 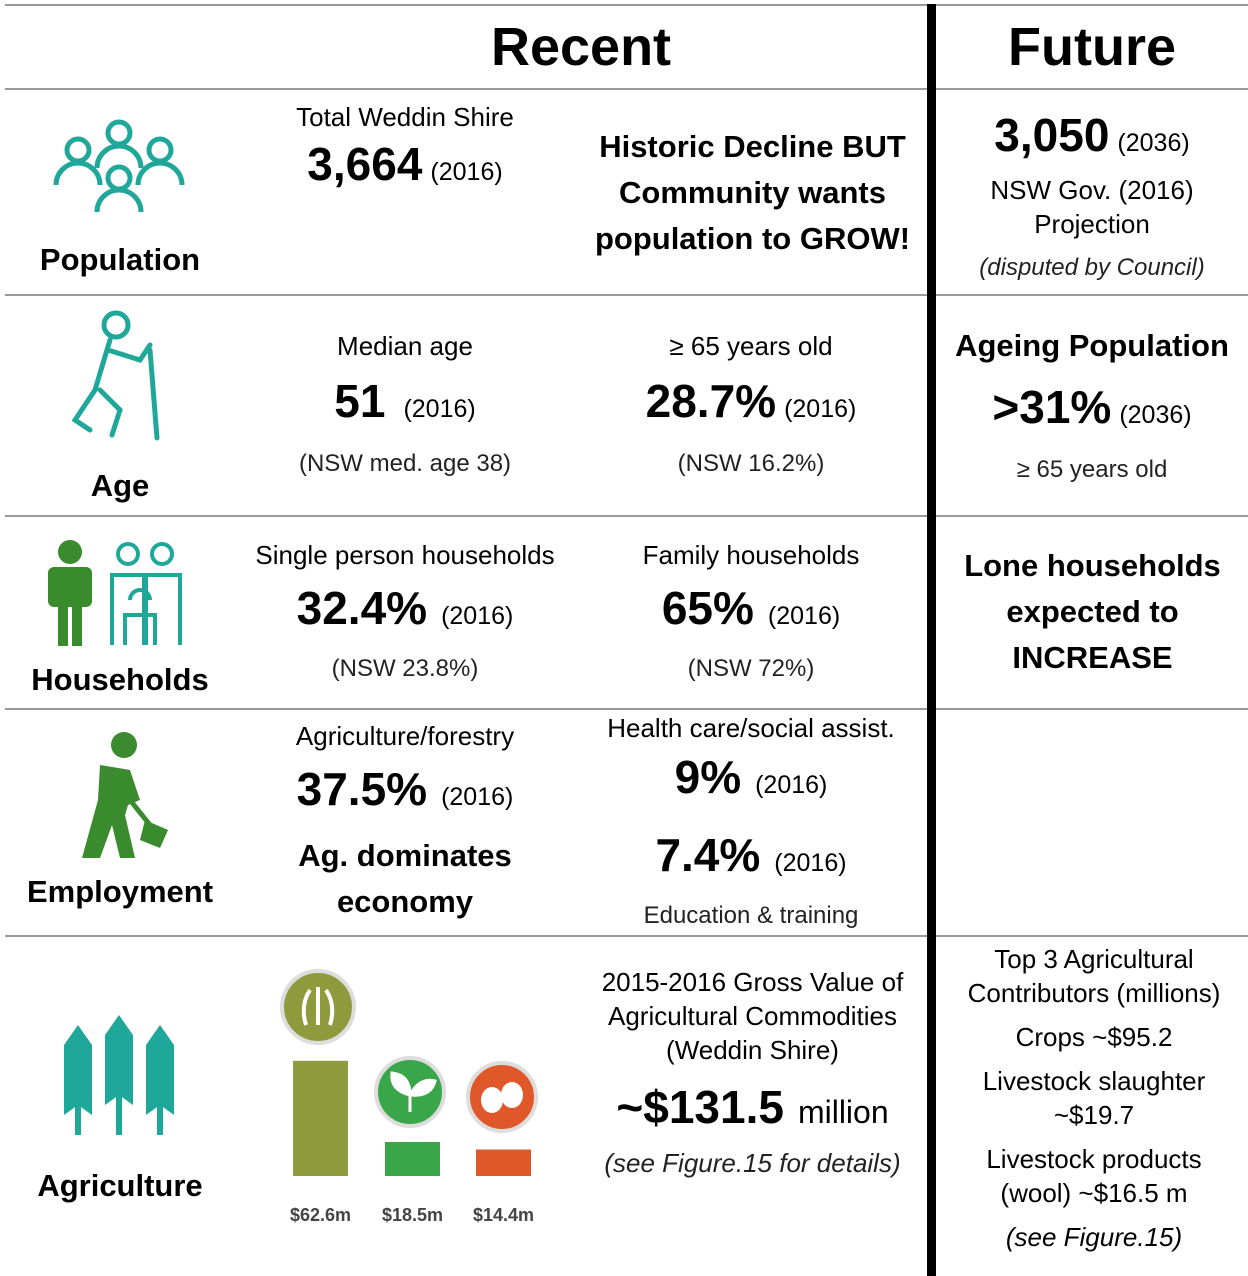 What do you see at coordinates (751, 555) in the screenshot?
I see `caption: Family households` at bounding box center [751, 555].